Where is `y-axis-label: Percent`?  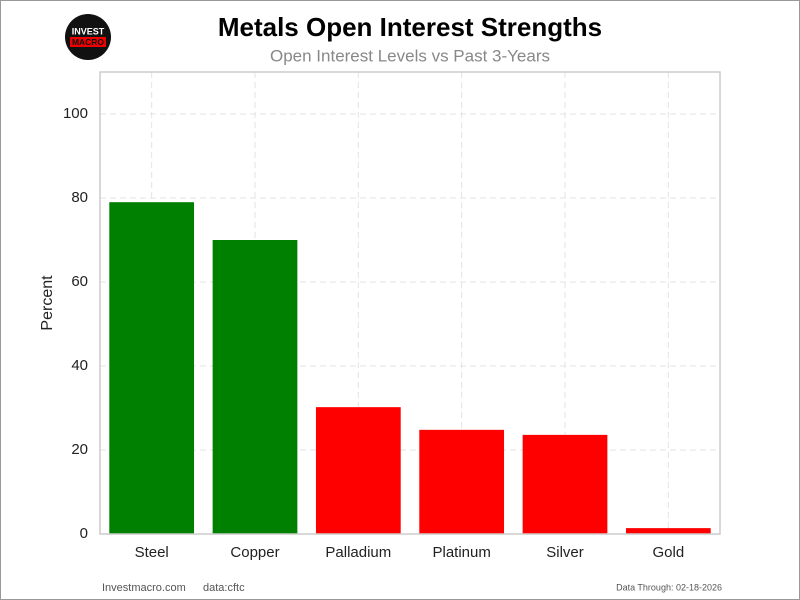
y-axis-label: Percent is located at coordinates (47, 303).